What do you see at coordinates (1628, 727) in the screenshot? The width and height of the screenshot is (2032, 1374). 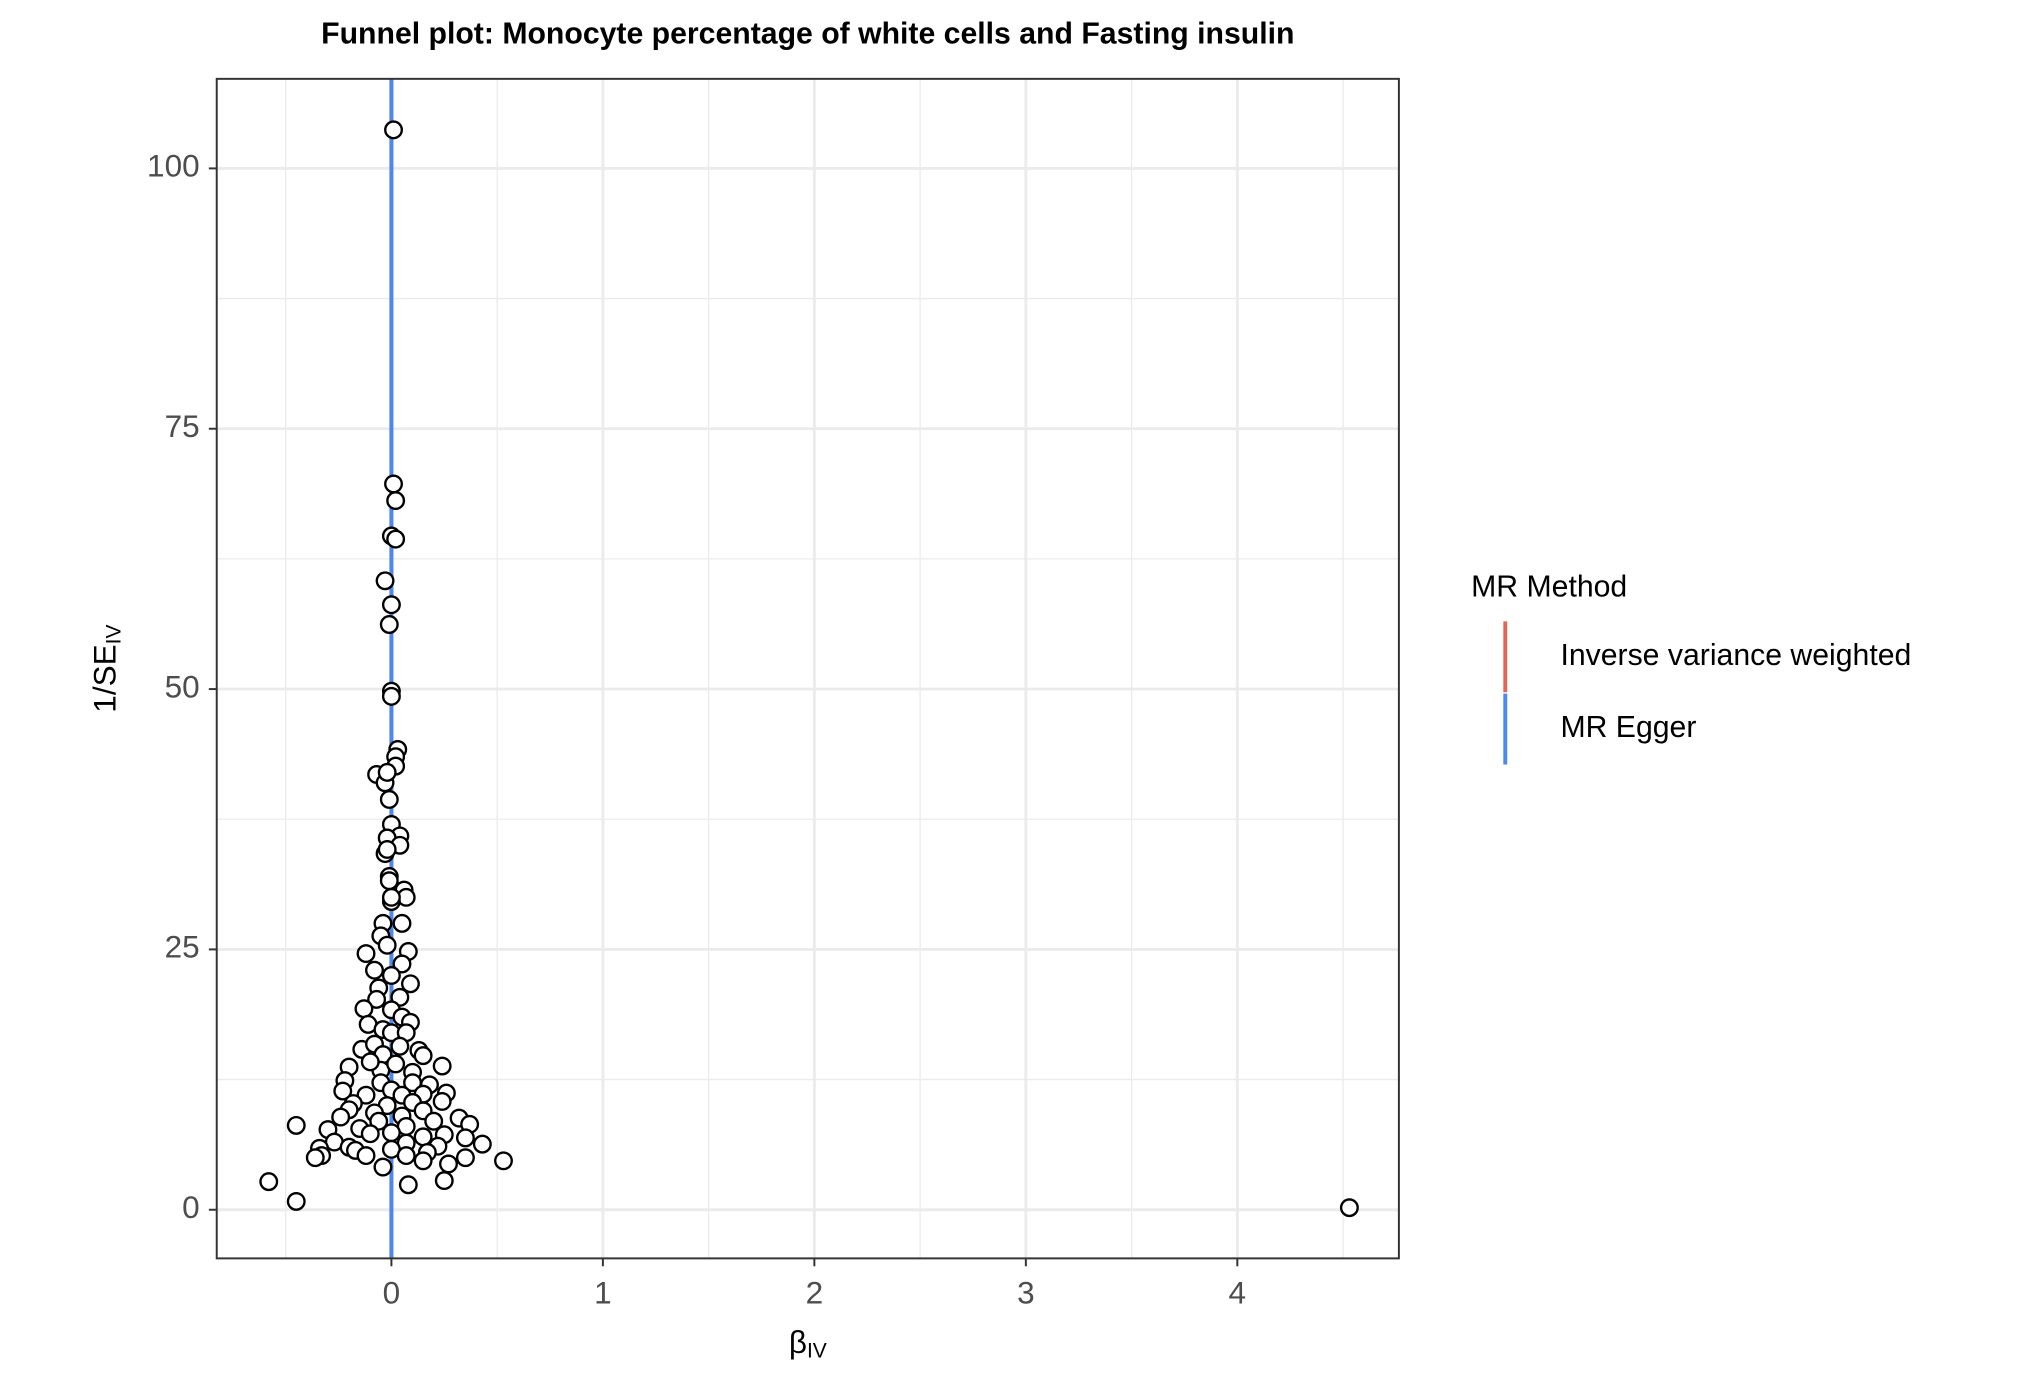 I see `legend-label: MR Egger` at bounding box center [1628, 727].